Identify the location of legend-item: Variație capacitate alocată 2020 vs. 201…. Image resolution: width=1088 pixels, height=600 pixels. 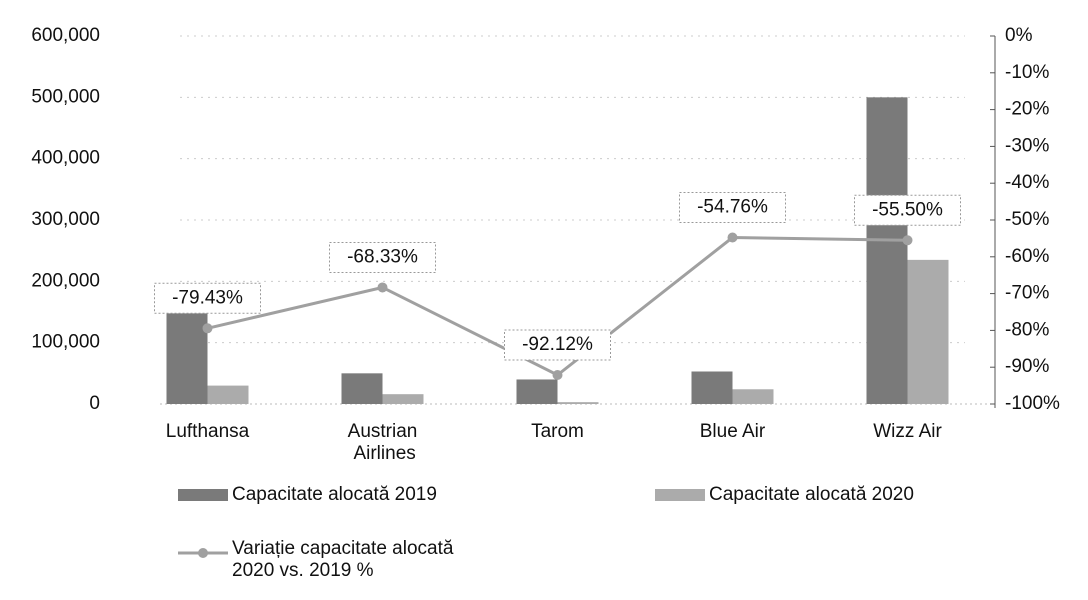
(335, 560).